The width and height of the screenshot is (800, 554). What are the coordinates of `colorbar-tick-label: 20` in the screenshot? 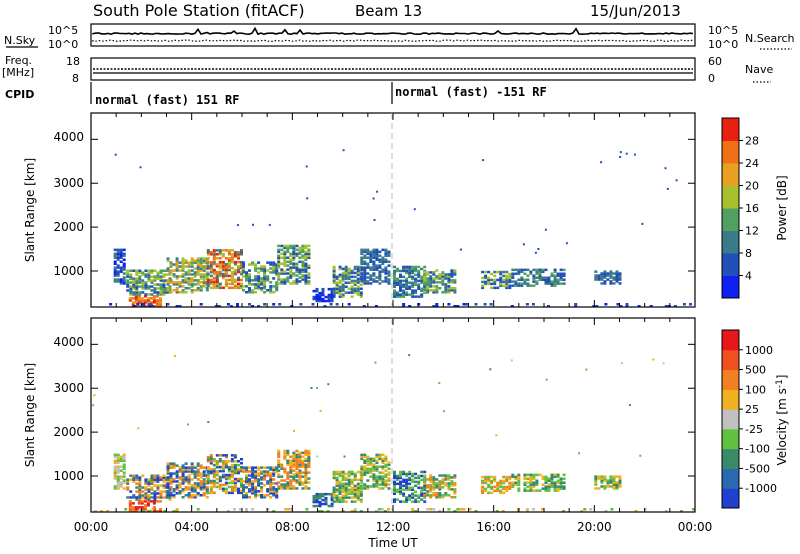 It's located at (752, 186).